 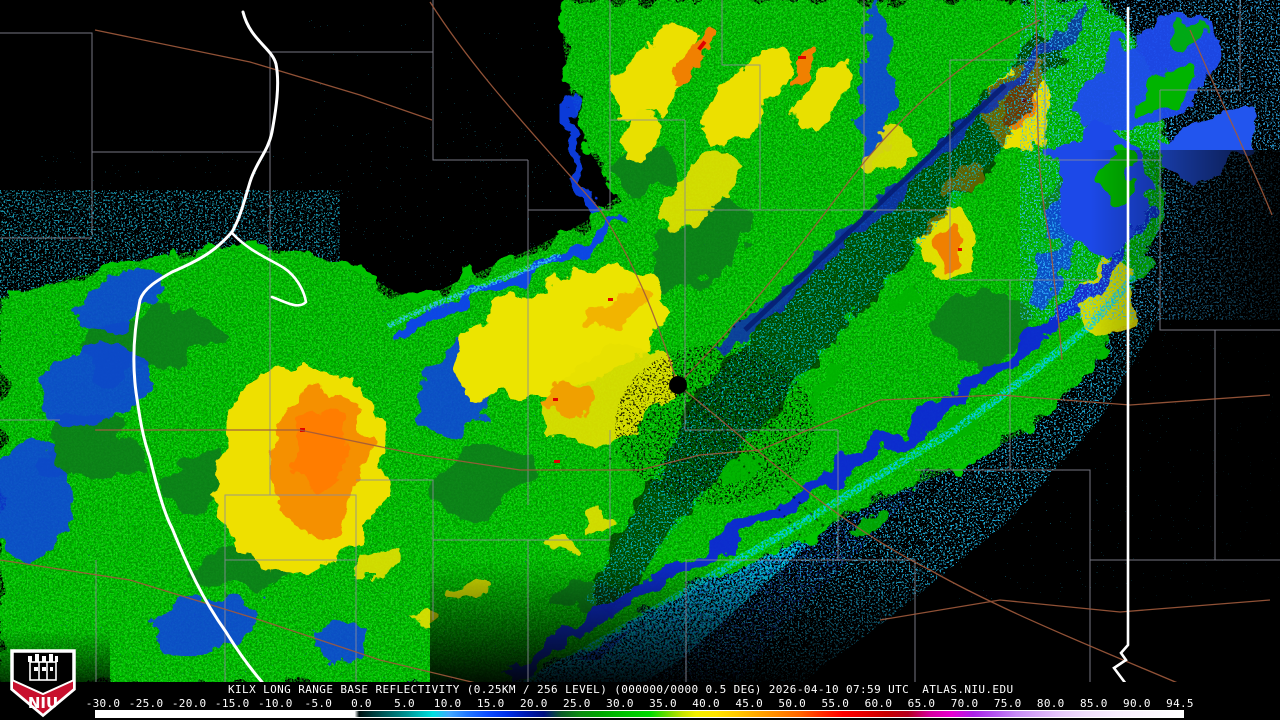 I want to click on colorbar-tick: 85.0, so click(x=1093, y=703).